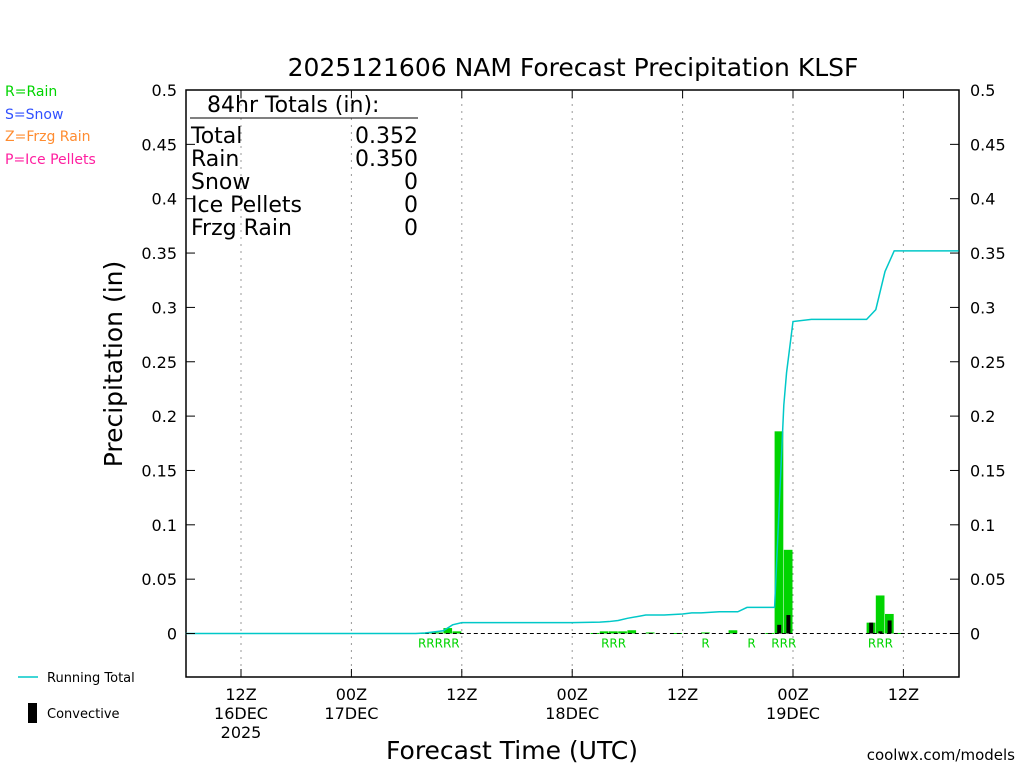 This screenshot has width=1024, height=768. I want to click on totals-value-snow: 0, so click(411, 182).